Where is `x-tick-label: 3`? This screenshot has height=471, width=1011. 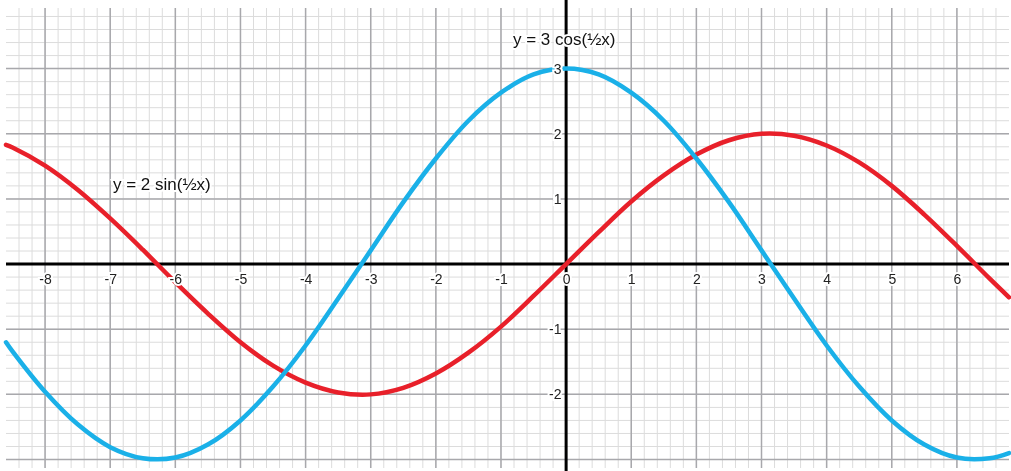 x-tick-label: 3 is located at coordinates (762, 279).